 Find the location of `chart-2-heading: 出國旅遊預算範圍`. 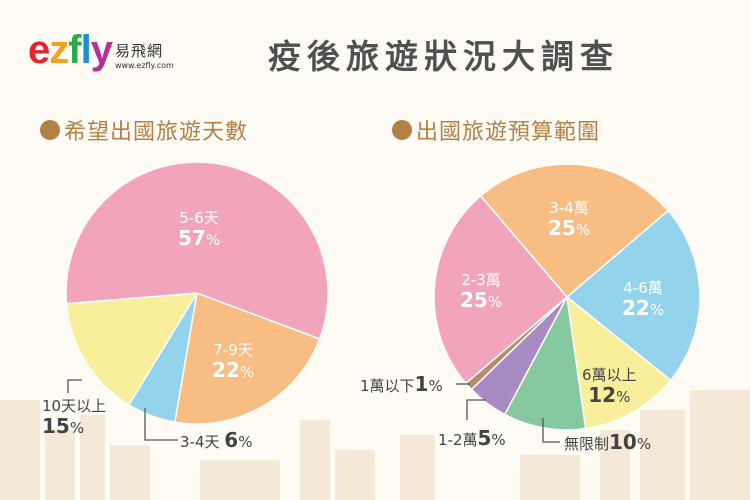

chart-2-heading: 出國旅遊預算範圍 is located at coordinates (496, 130).